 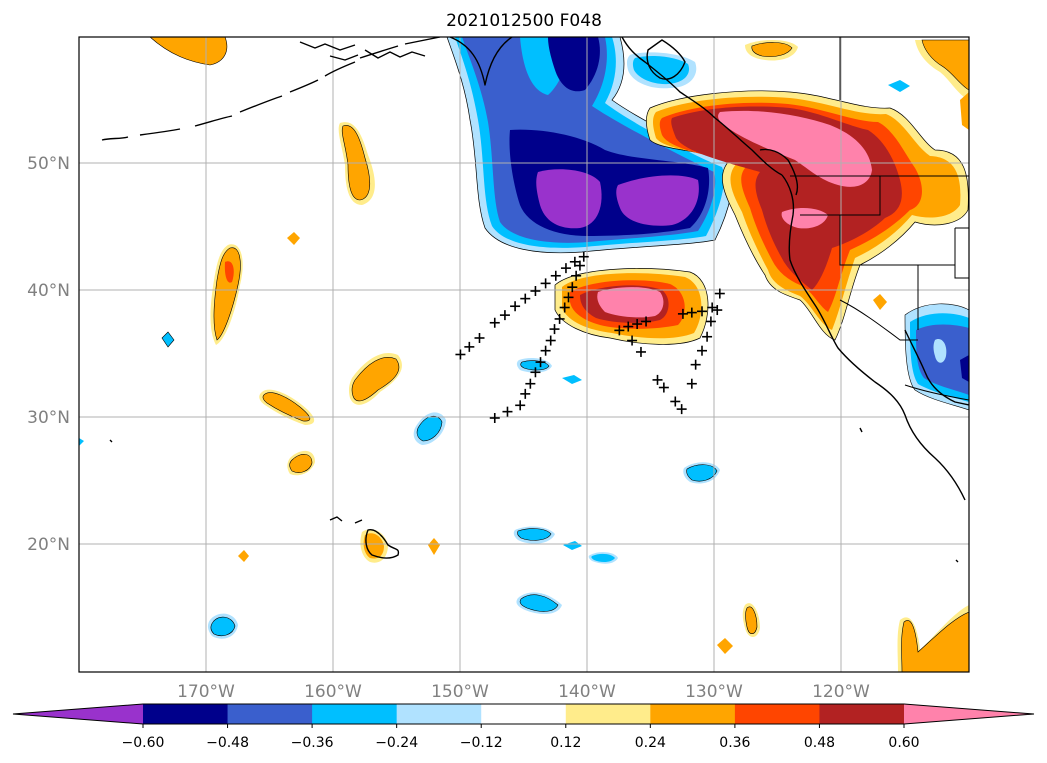 I want to click on lon-label-140w: 140°W, so click(x=587, y=692).